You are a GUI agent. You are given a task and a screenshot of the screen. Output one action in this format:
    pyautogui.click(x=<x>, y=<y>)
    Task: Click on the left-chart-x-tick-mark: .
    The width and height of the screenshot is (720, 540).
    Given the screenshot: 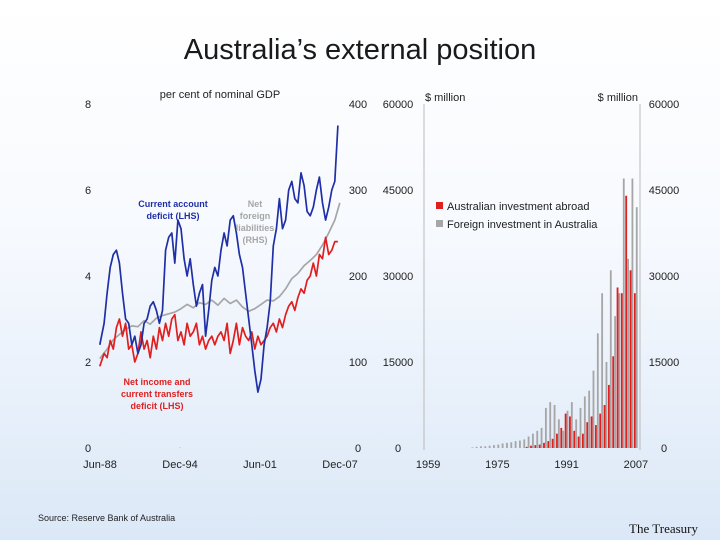 What is the action you would take?
    pyautogui.click(x=180, y=447)
    